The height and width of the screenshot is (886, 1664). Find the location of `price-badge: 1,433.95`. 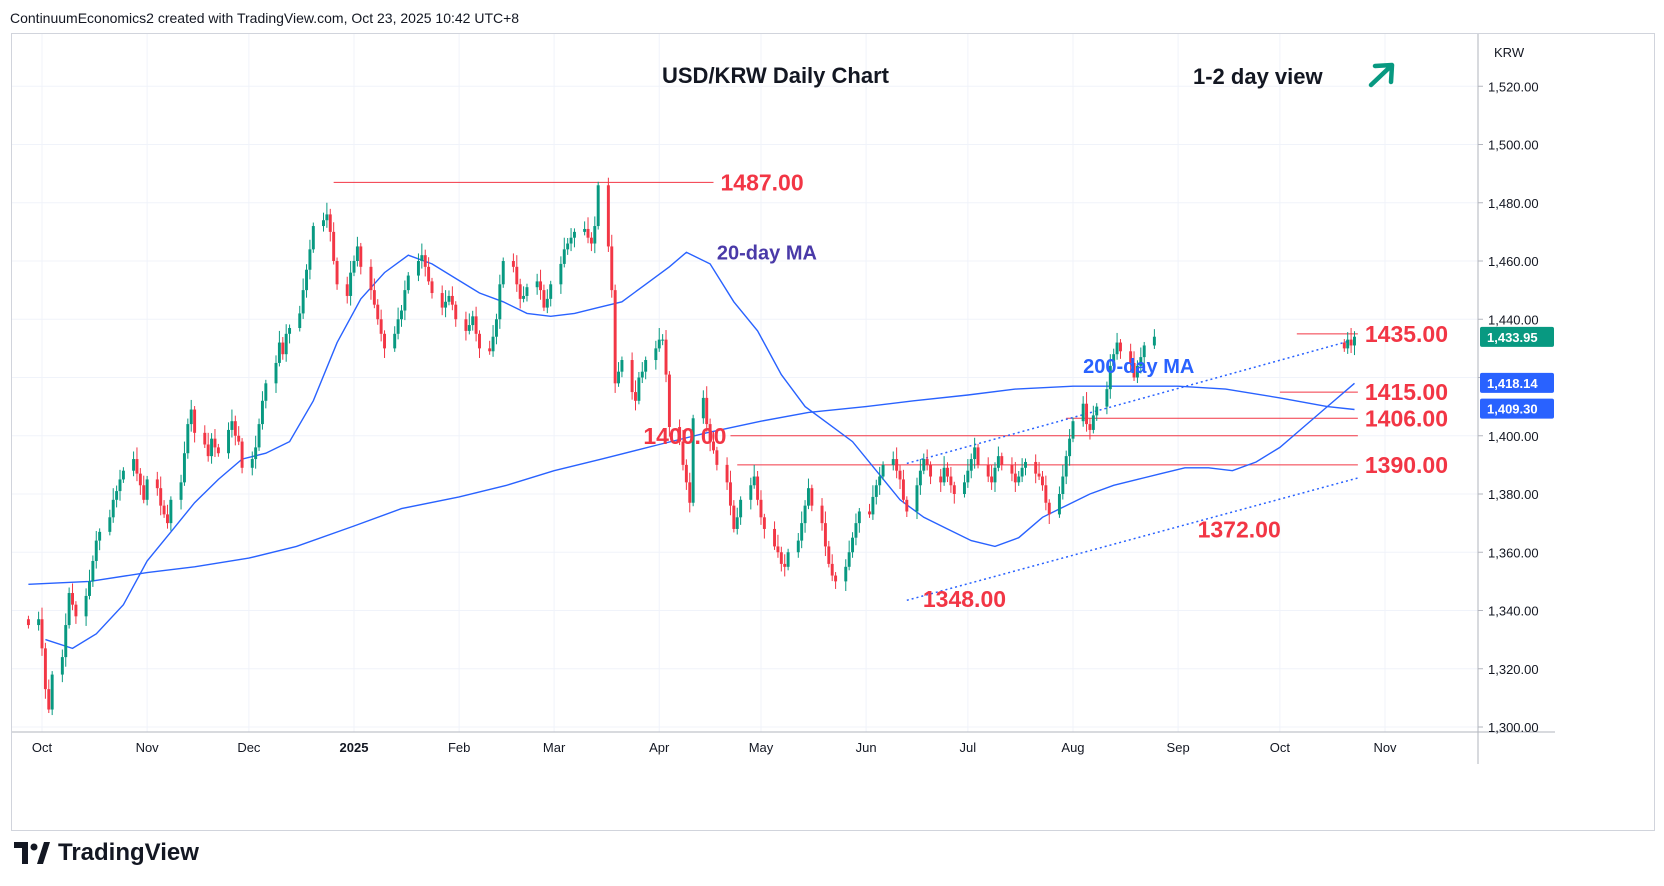

price-badge: 1,433.95 is located at coordinates (1517, 336).